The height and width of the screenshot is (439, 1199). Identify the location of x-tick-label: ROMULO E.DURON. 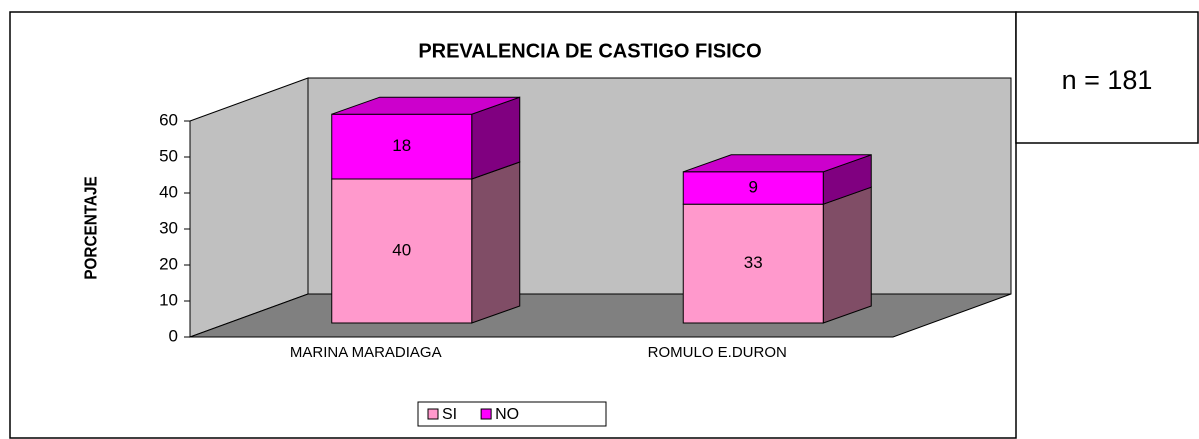
(717, 352).